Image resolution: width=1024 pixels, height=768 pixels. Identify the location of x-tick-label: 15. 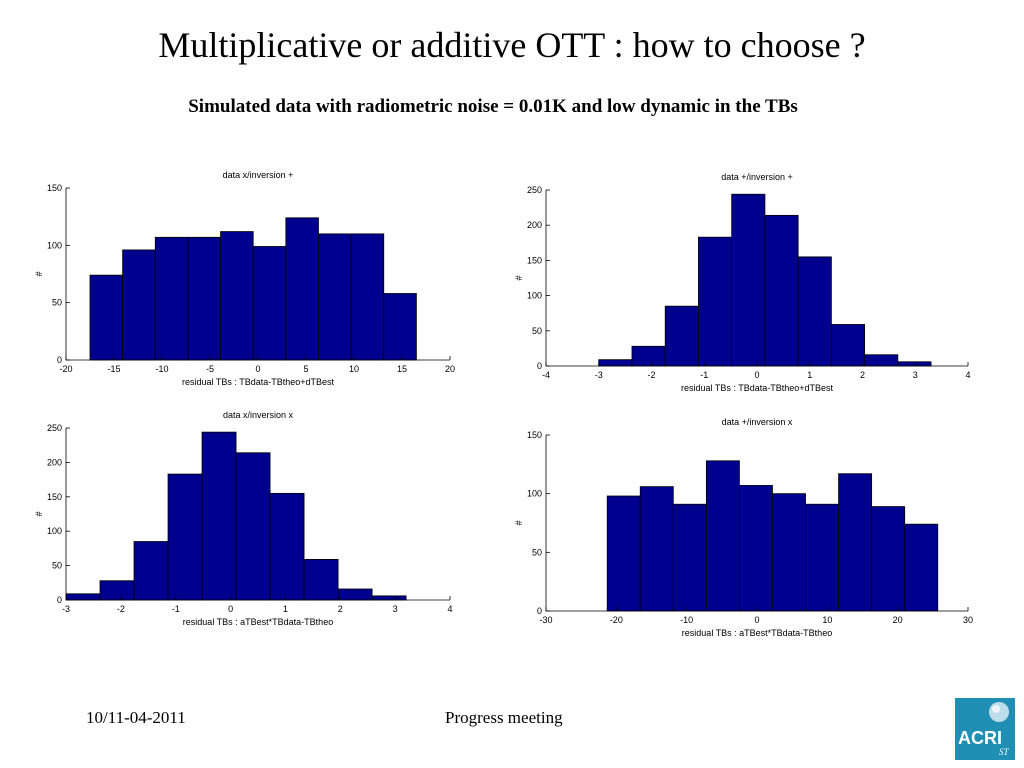
(402, 369).